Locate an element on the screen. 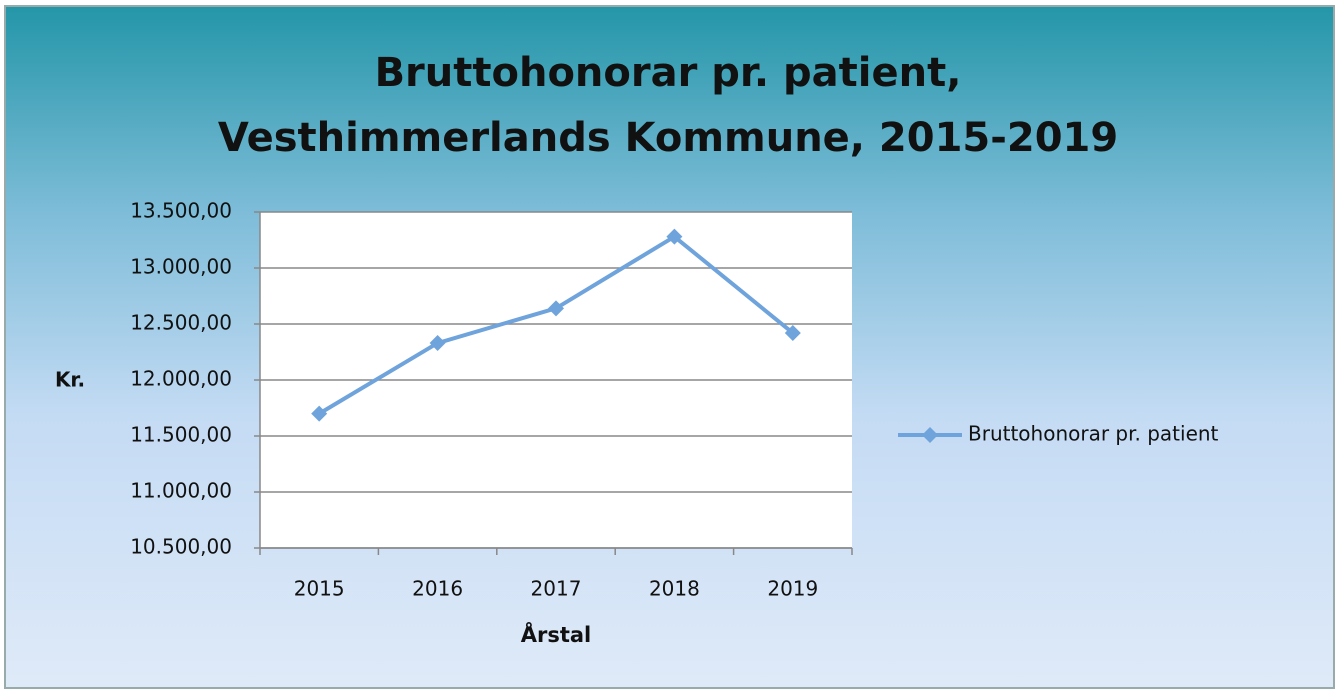 This screenshot has width=1339, height=695. y-tick-label: 12.000,00 is located at coordinates (181, 379).